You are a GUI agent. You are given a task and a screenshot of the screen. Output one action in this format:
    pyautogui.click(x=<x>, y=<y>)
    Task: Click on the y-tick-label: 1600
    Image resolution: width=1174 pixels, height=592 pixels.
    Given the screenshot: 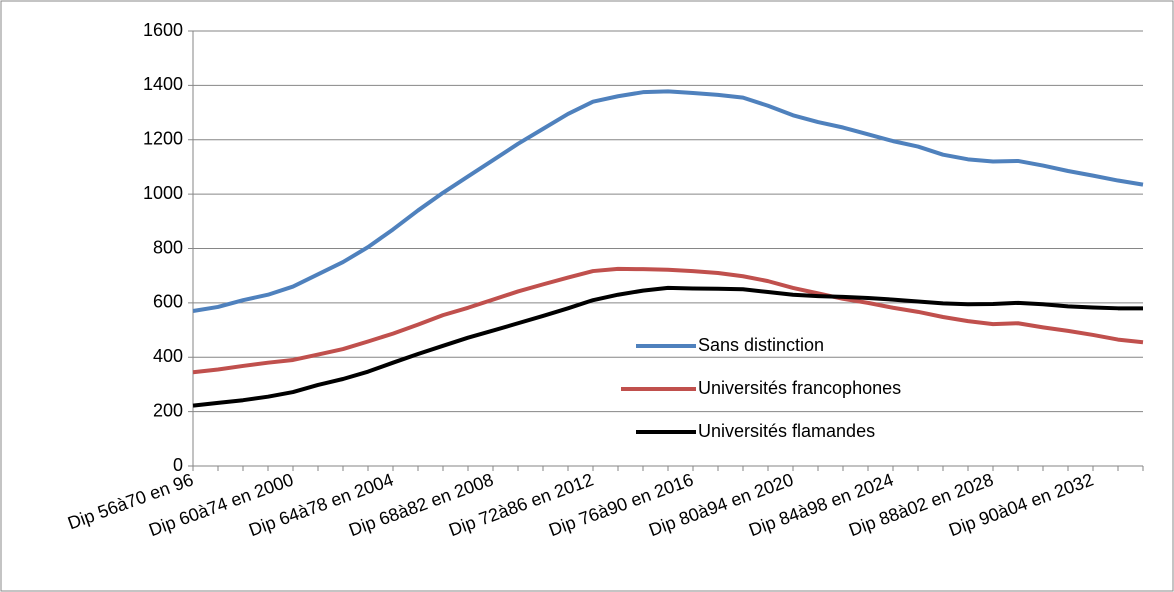 What is the action you would take?
    pyautogui.click(x=163, y=30)
    